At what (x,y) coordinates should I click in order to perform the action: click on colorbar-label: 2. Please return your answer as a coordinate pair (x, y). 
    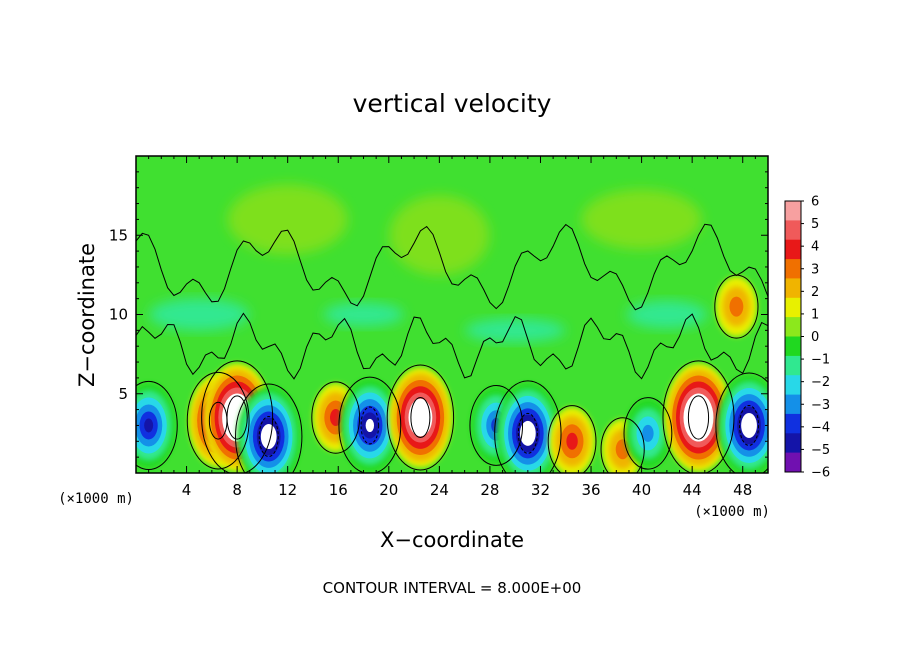
    Looking at the image, I should click on (815, 292).